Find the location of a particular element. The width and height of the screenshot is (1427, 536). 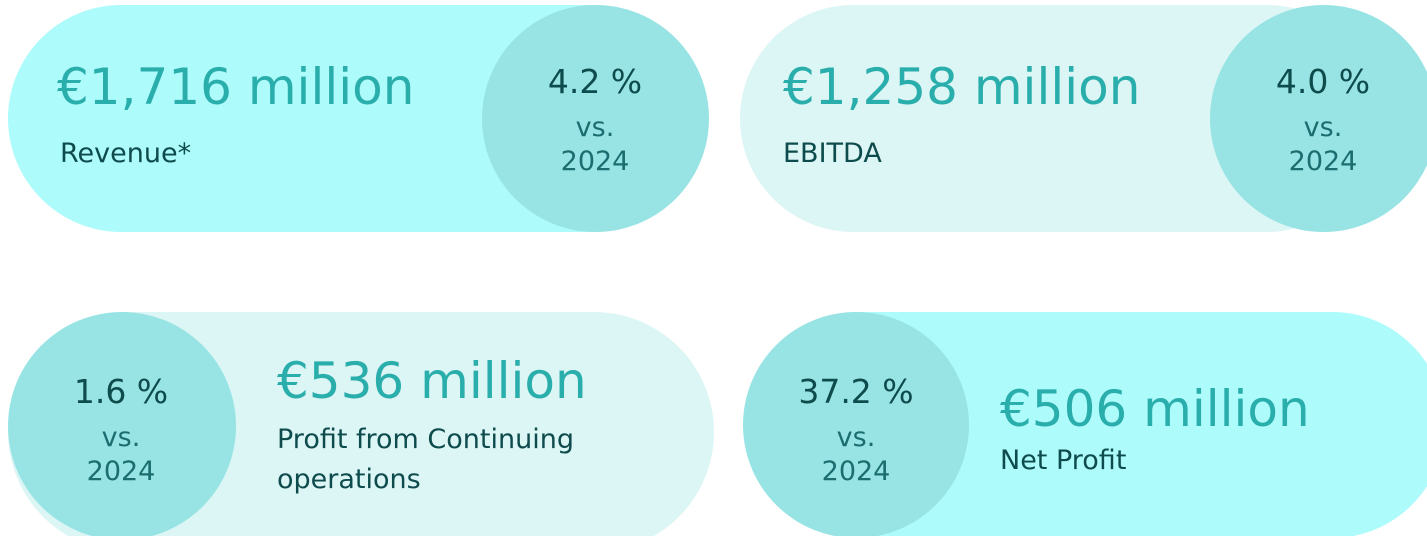

kpi-change: 4.2 % is located at coordinates (595, 81).